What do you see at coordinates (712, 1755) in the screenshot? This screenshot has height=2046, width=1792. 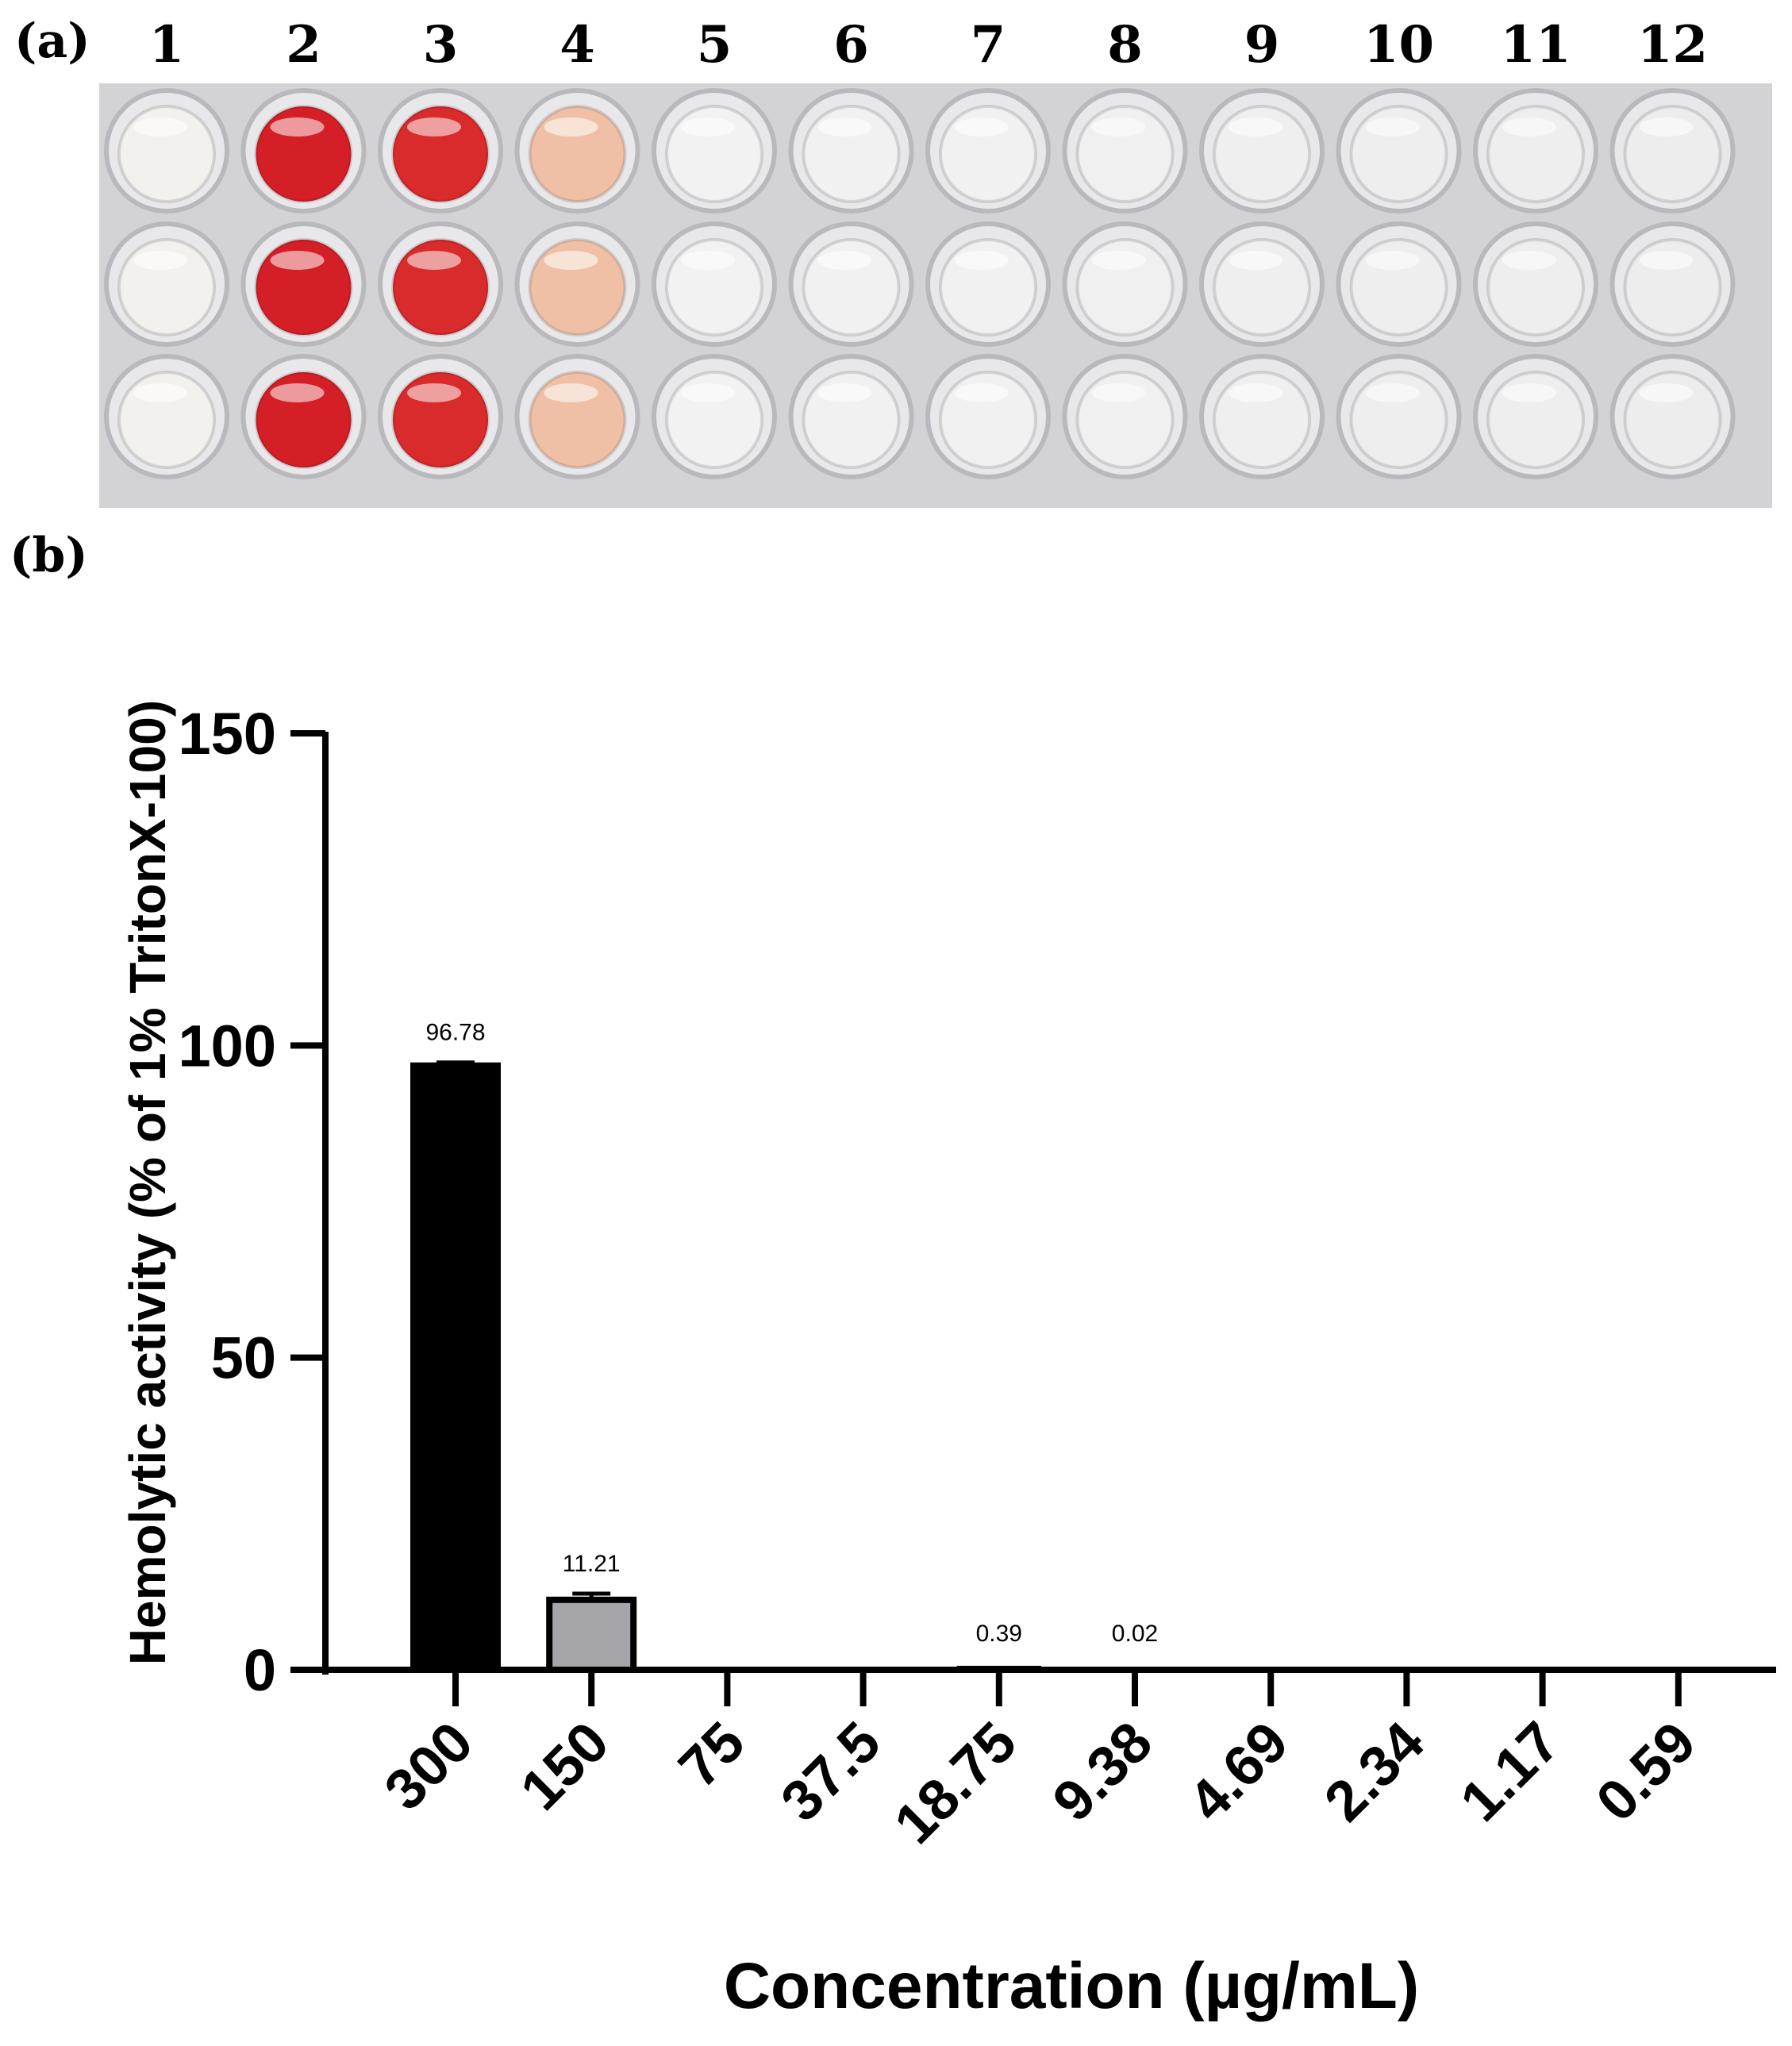 I see `x-tick-label: 75` at bounding box center [712, 1755].